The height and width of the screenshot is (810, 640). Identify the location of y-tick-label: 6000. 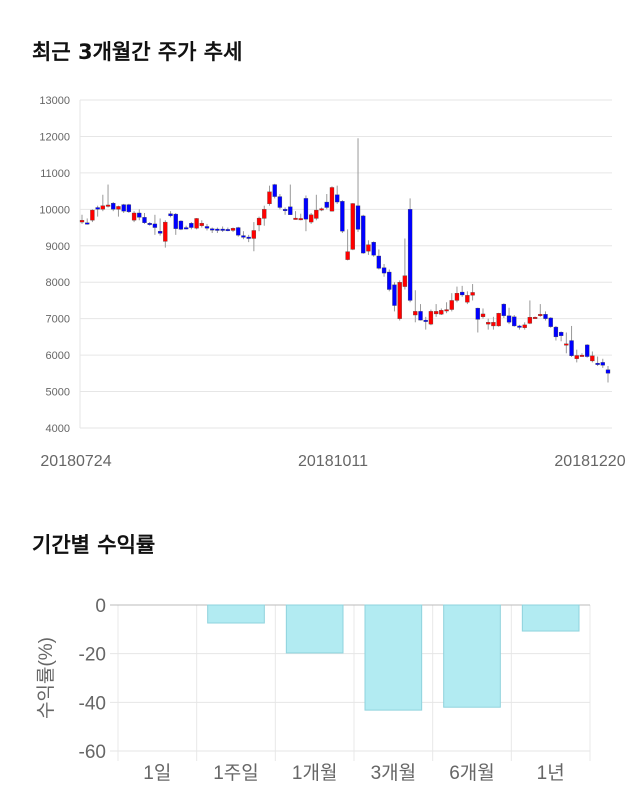
(58, 356).